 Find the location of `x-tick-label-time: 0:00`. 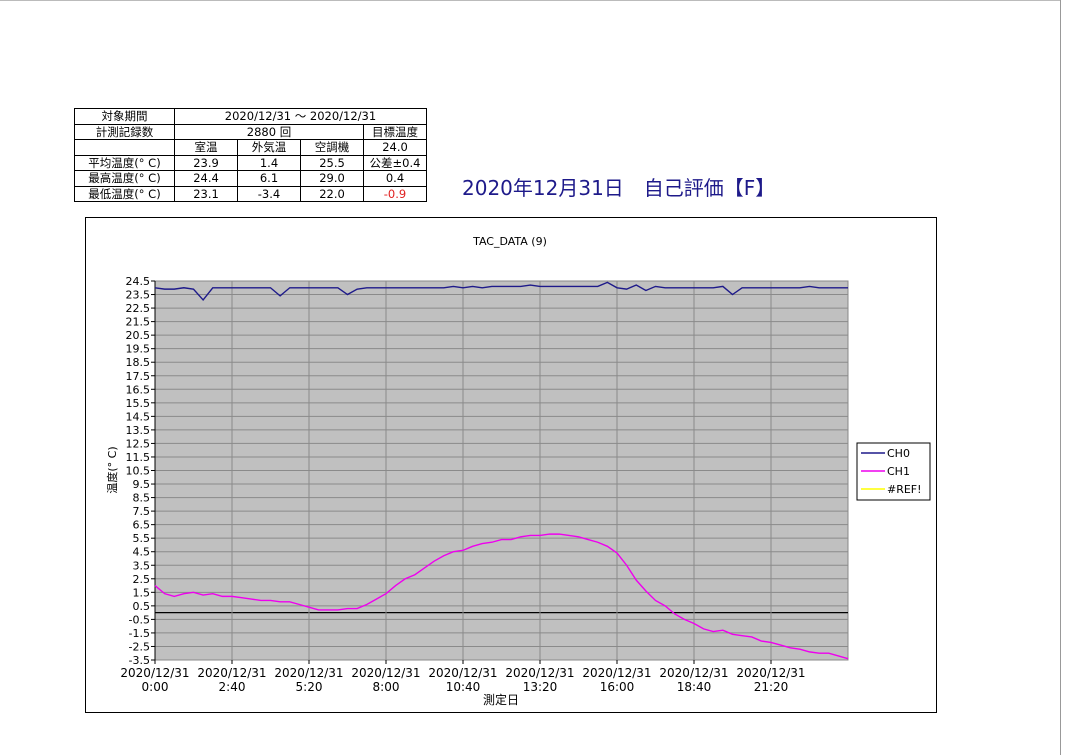

x-tick-label-time: 0:00 is located at coordinates (155, 687).